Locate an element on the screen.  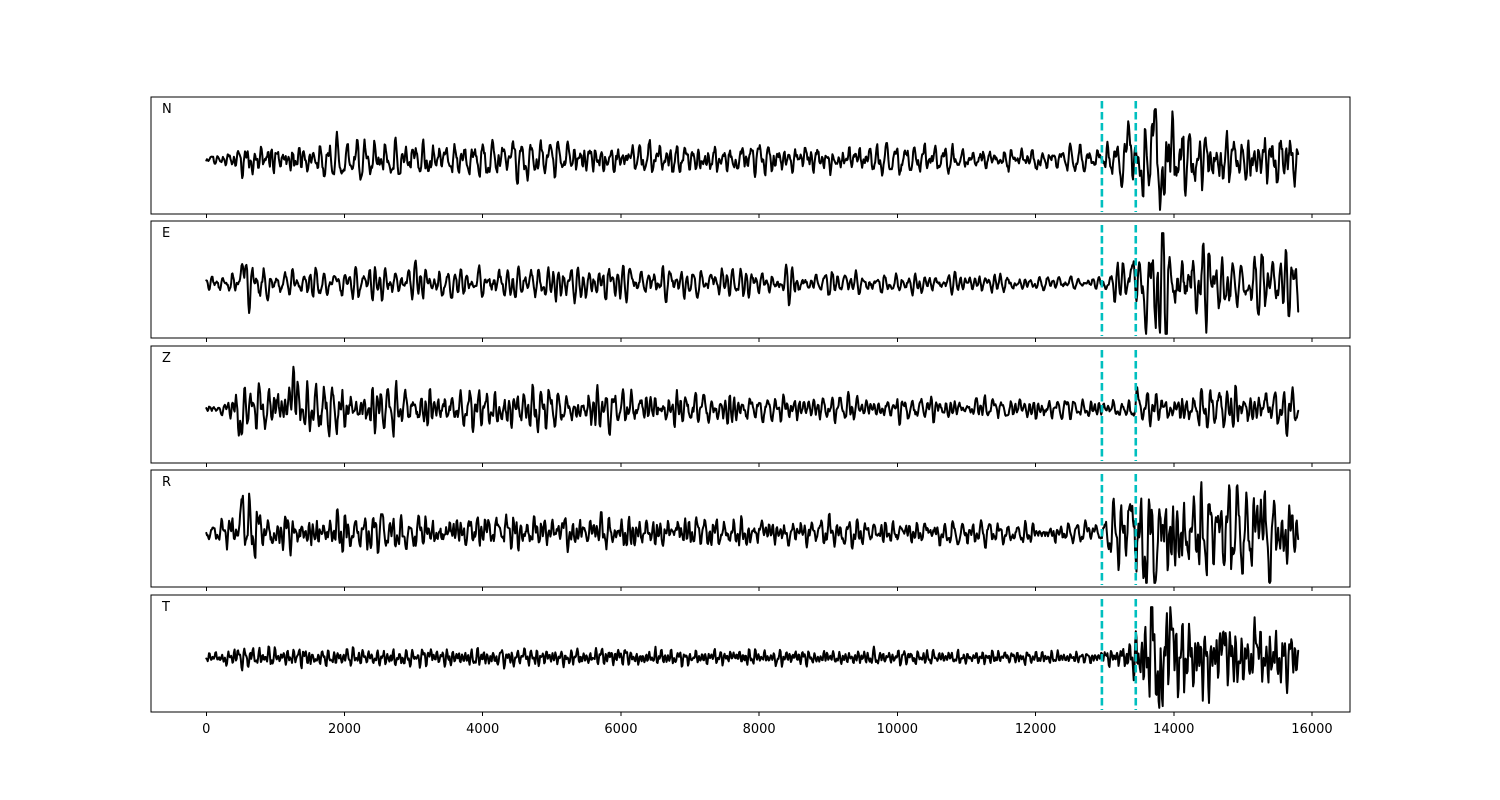
waveform-t is located at coordinates (752, 657).